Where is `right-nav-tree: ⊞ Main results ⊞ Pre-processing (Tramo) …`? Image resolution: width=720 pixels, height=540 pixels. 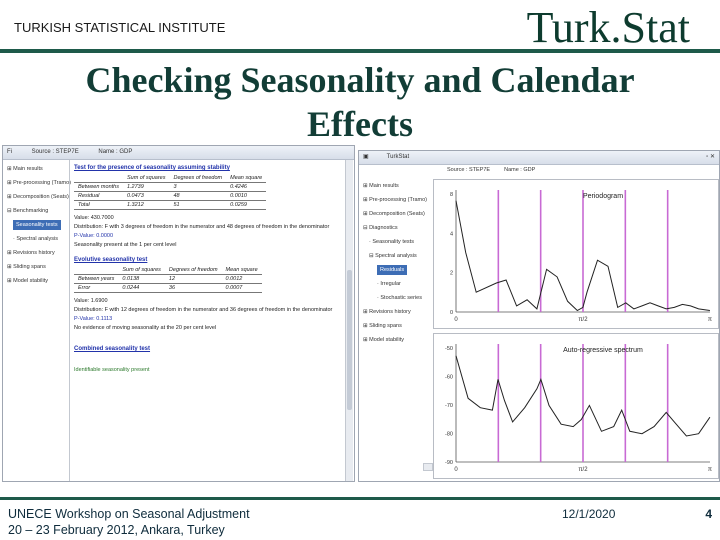
right-nav-tree: ⊞ Main results ⊞ Pre-processing (Tramo) … is located at coordinates (397, 263).